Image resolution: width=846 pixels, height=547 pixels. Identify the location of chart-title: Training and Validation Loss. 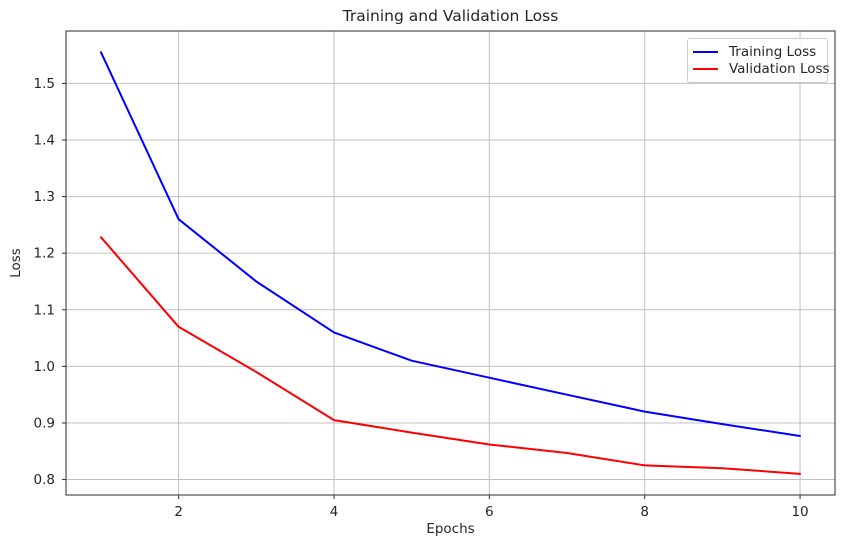
(450, 16).